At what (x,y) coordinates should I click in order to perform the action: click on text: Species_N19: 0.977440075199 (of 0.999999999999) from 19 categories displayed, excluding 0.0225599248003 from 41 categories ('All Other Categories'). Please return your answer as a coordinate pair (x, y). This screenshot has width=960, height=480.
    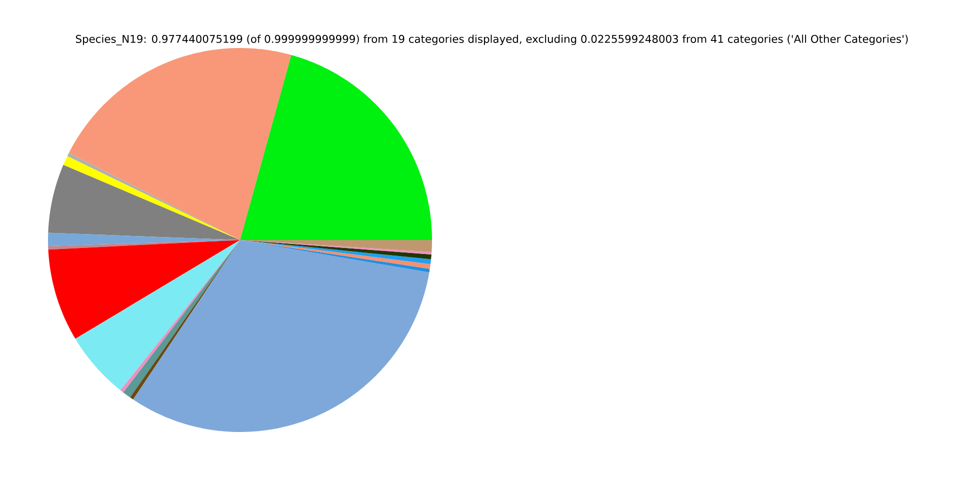
    Looking at the image, I should click on (492, 40).